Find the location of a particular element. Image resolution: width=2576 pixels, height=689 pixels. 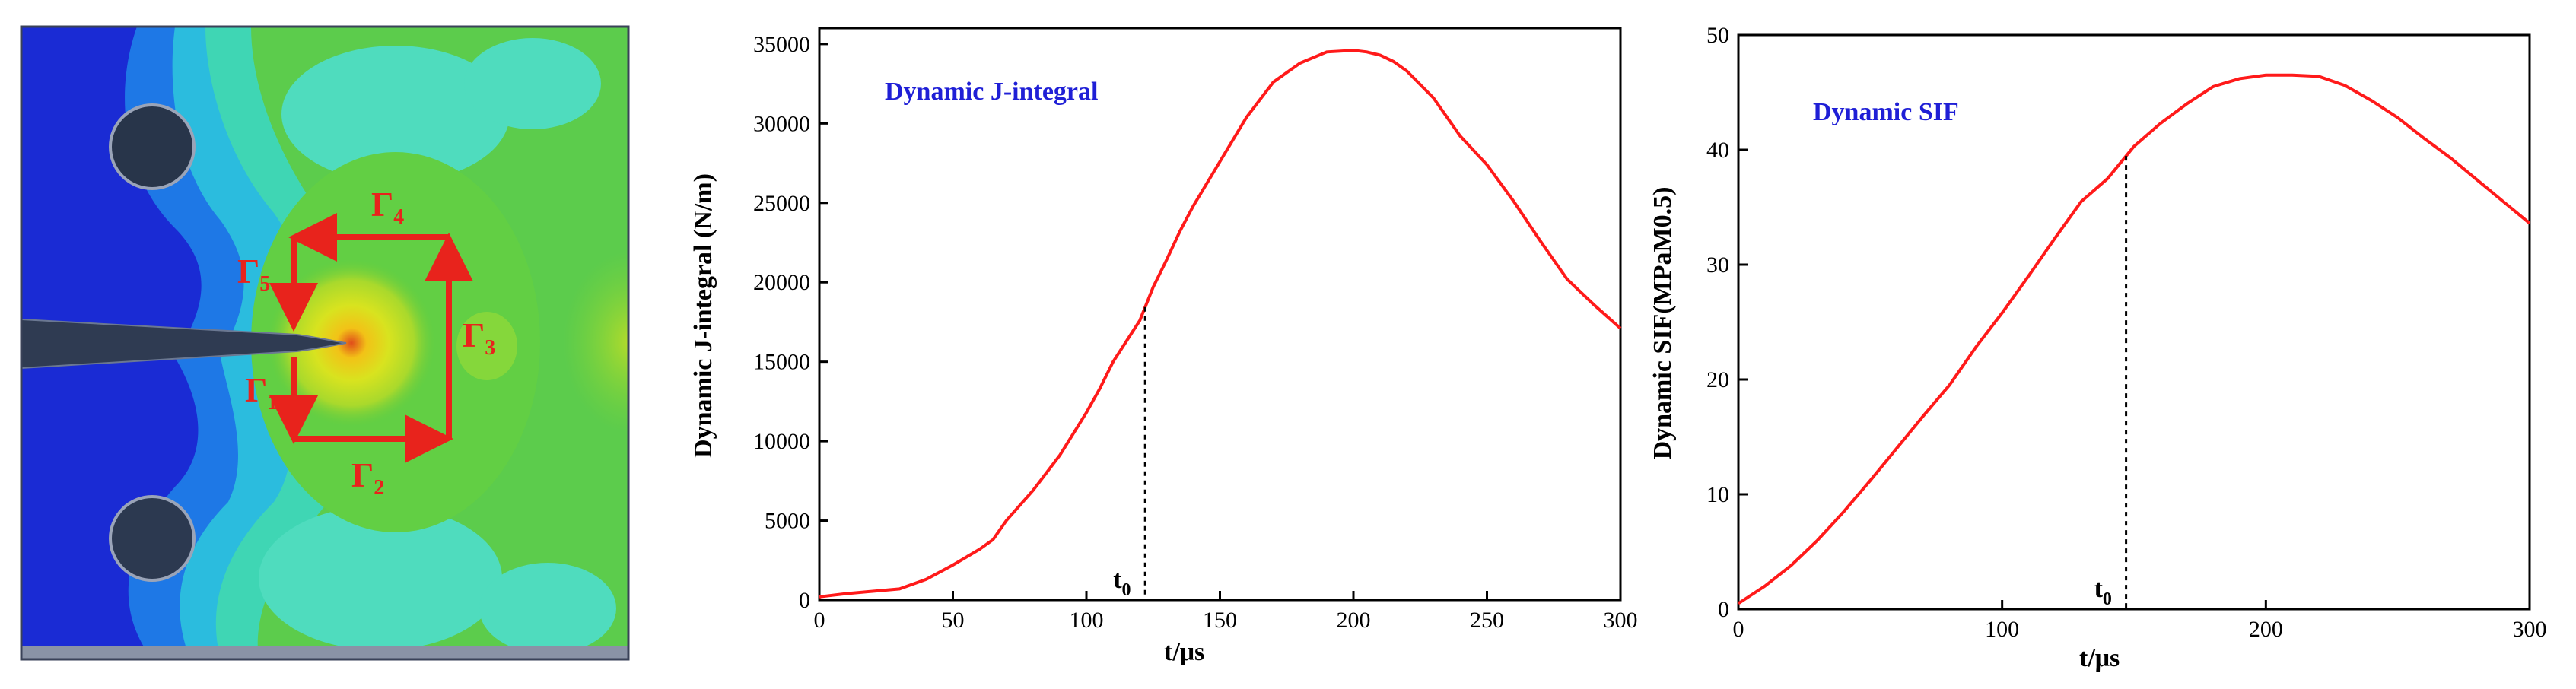

chart2-t0-label: t0 is located at coordinates (2103, 592).